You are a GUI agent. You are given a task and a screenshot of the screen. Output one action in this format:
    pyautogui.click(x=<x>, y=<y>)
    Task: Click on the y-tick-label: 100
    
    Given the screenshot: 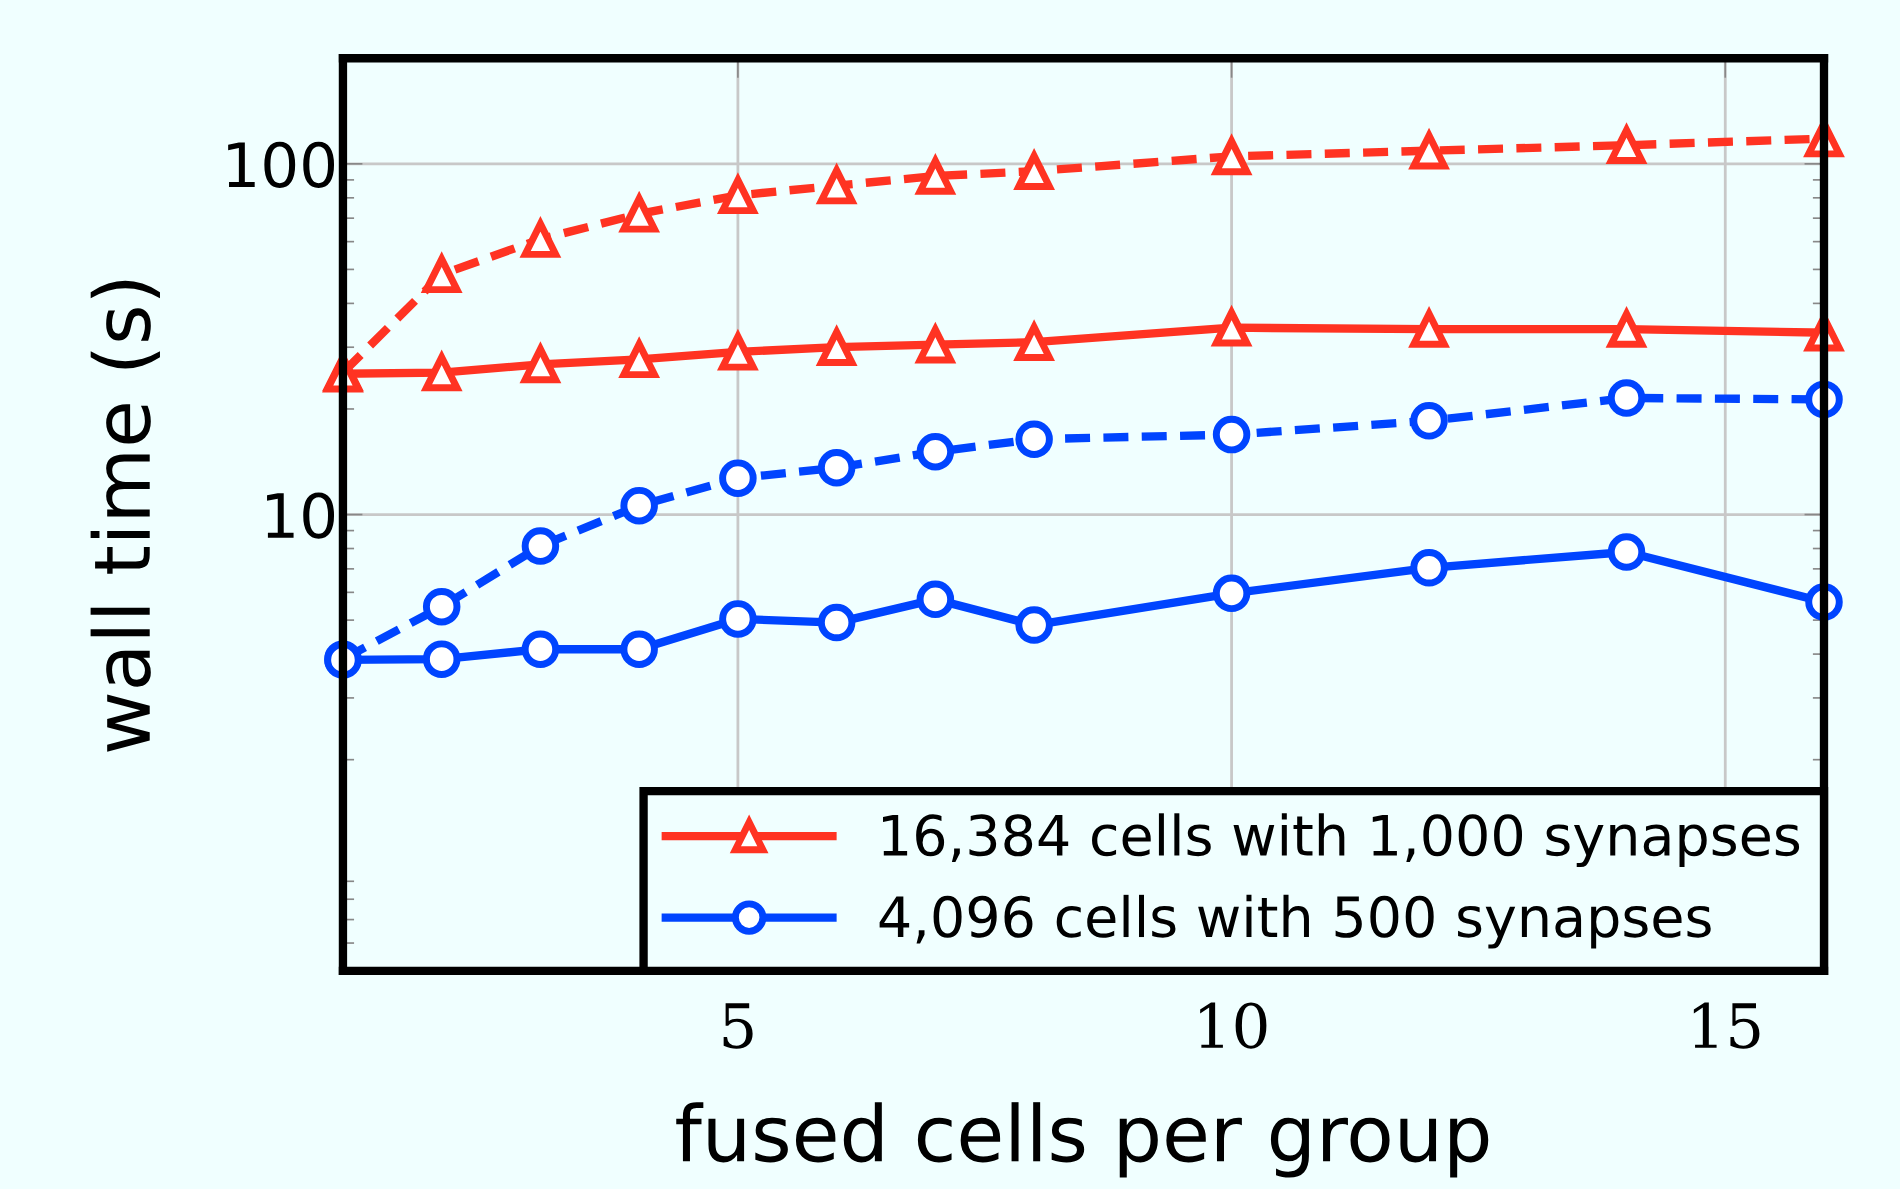 What is the action you would take?
    pyautogui.click(x=281, y=164)
    